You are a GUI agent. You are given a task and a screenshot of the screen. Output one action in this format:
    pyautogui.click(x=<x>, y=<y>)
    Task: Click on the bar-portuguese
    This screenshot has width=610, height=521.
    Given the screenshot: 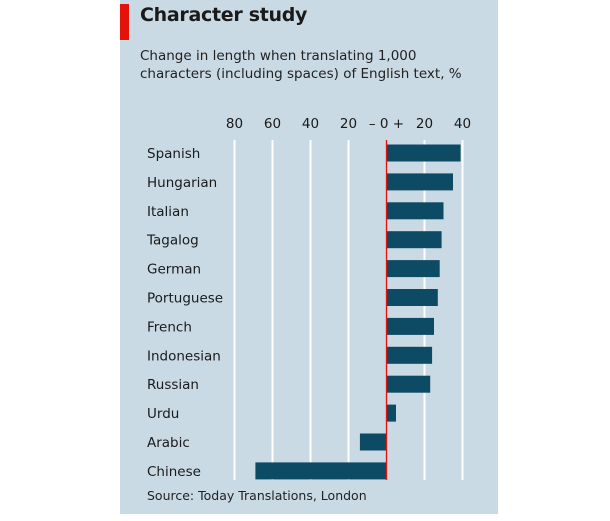 What is the action you would take?
    pyautogui.click(x=412, y=297)
    